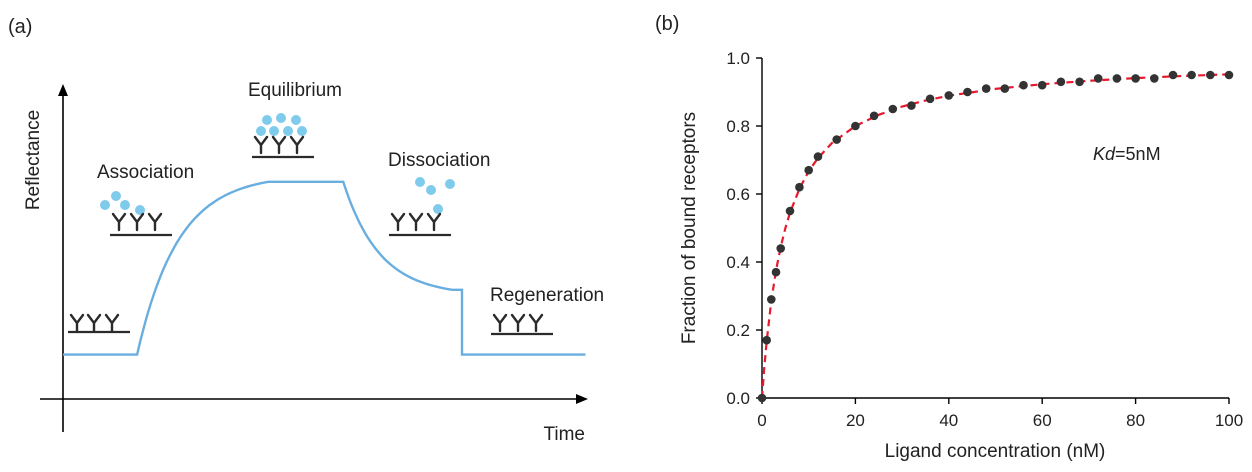 The image size is (1252, 472). Describe the element at coordinates (1229, 420) in the screenshot. I see `x-tick-label: 100` at that location.